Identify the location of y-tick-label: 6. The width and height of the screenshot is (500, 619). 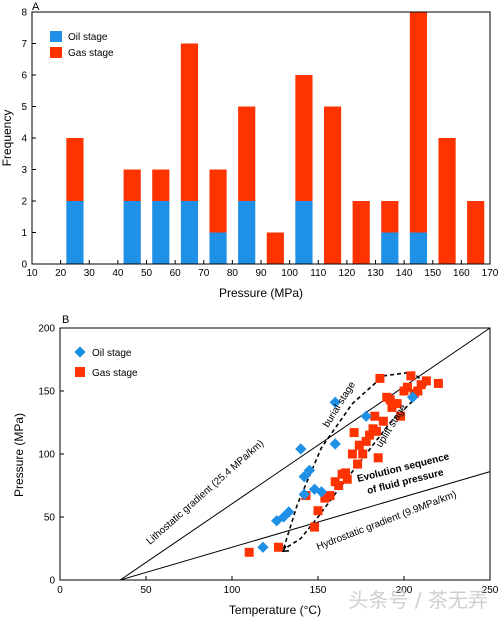
(24, 76).